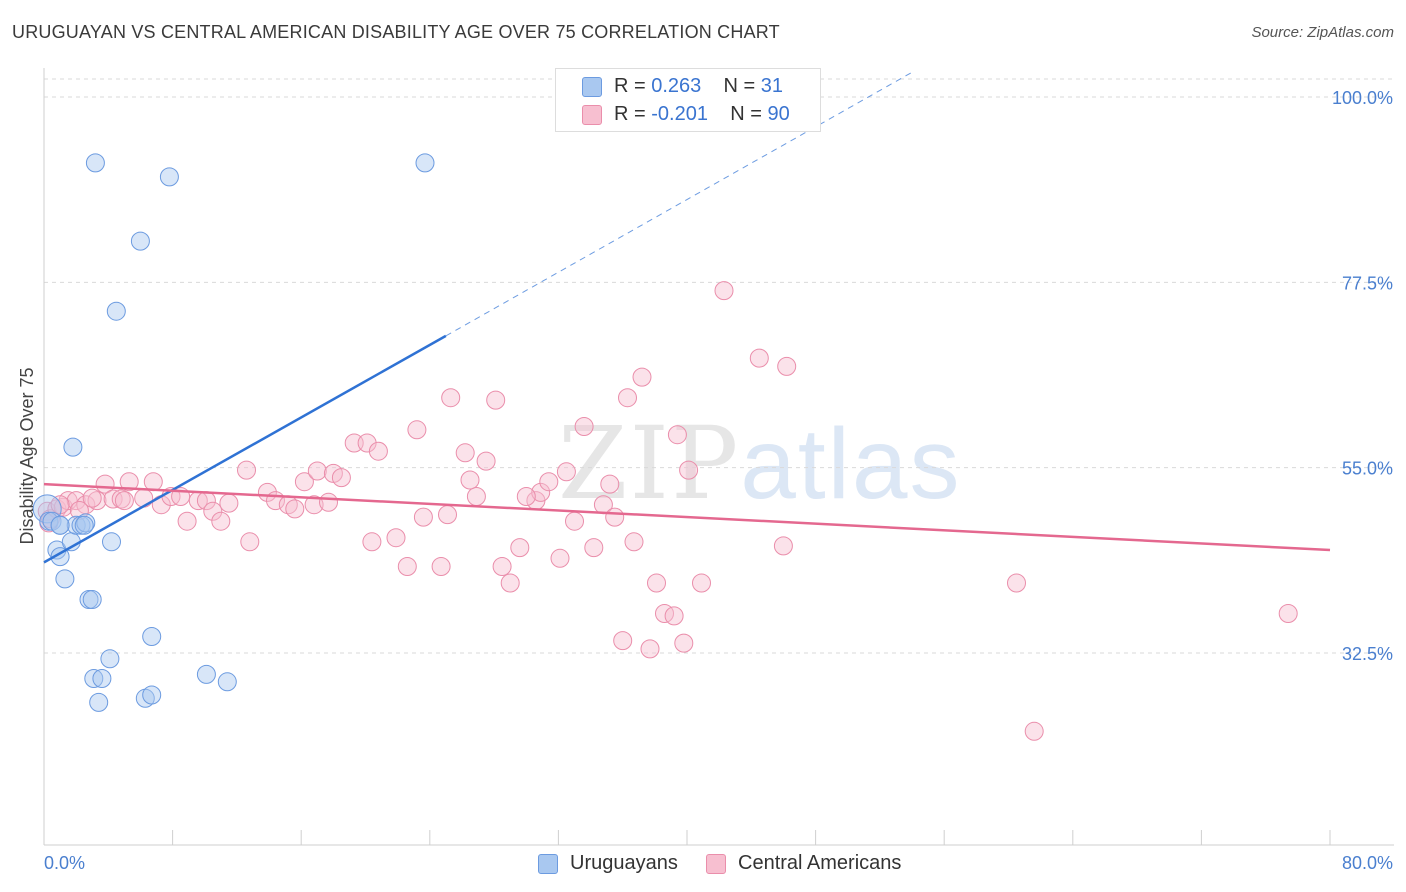  I want to click on correlation-legend: R = 0.263 N = 31 R = -0.201 N = 90, so click(688, 100).